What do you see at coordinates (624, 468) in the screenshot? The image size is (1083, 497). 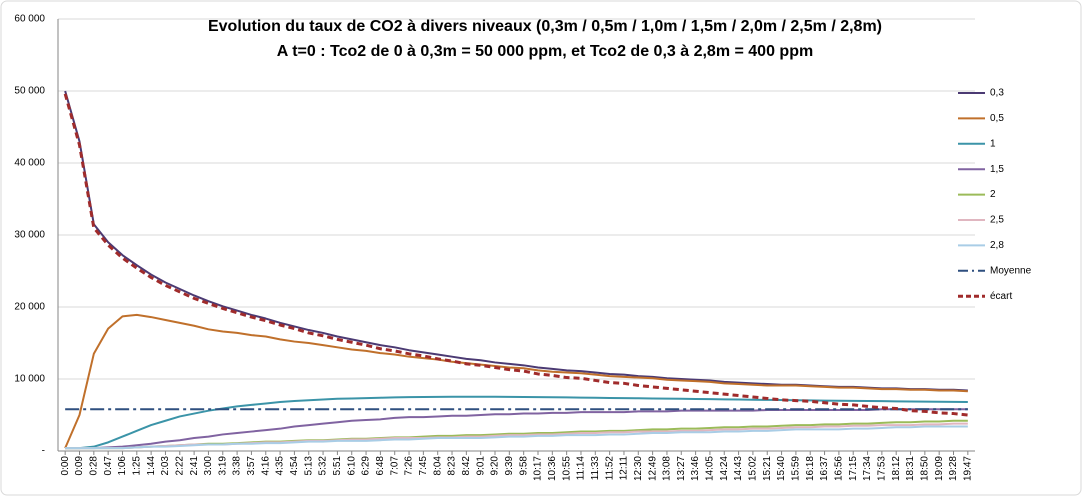 I see `x-tick-label: 12:11` at bounding box center [624, 468].